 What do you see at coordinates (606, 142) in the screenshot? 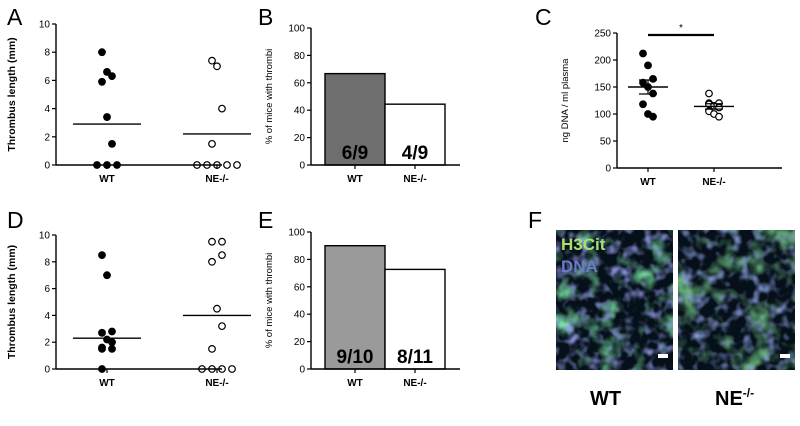
I see `y-tick-label: 50` at bounding box center [606, 142].